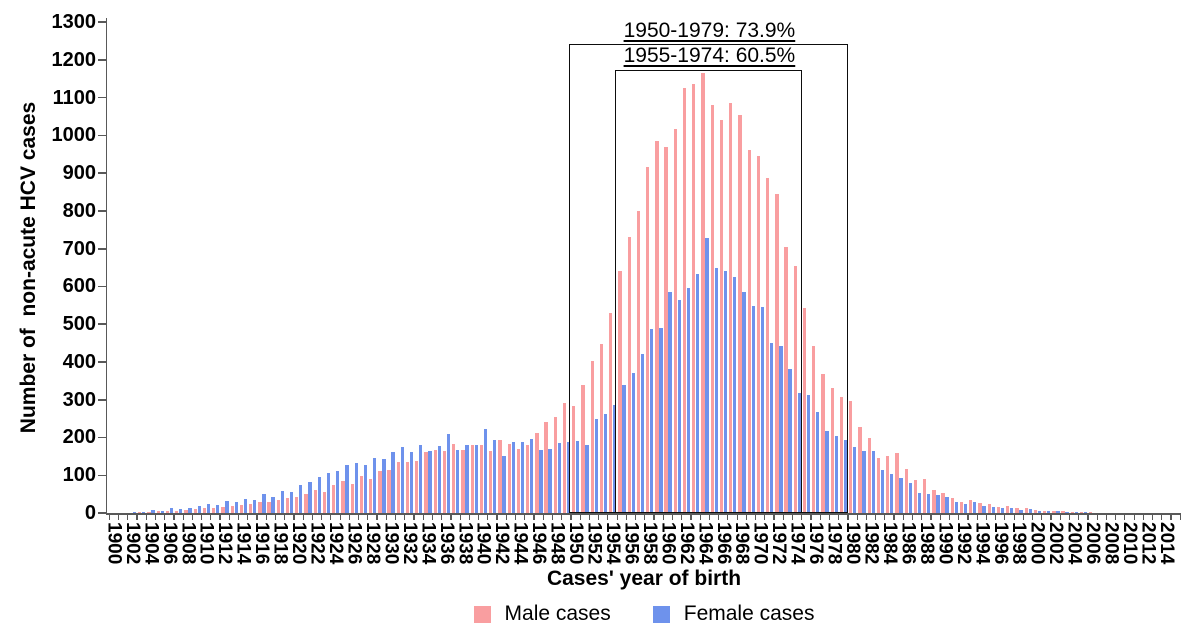 The height and width of the screenshot is (639, 1200). Describe the element at coordinates (686, 543) in the screenshot. I see `x-tick-label: 1962` at that location.